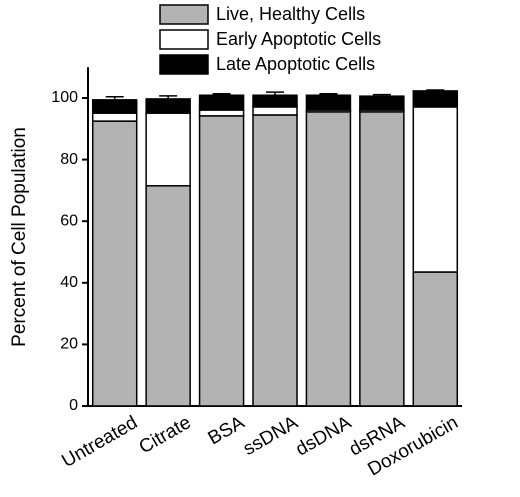  What do you see at coordinates (19, 237) in the screenshot?
I see `y-axis-label: Percent of Cell Population` at bounding box center [19, 237].